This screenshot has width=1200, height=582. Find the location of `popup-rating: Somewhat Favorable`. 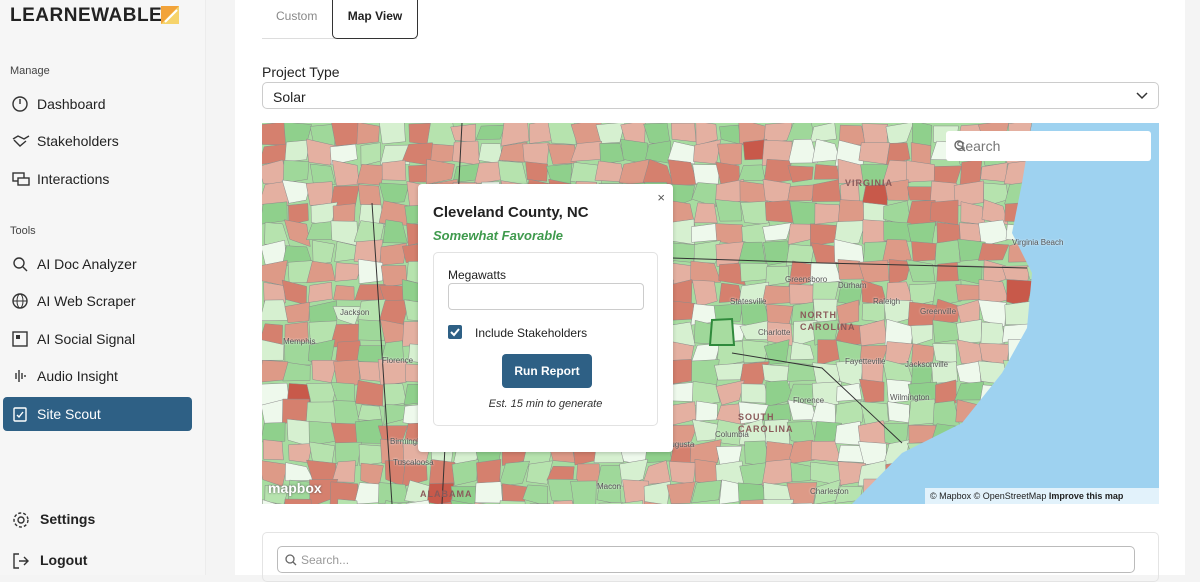

popup-rating: Somewhat Favorable is located at coordinates (498, 235).